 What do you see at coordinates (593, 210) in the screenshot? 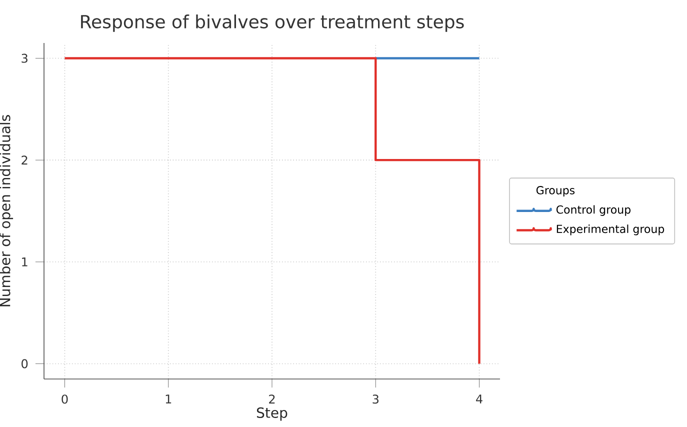
I see `legend-label: Control group` at bounding box center [593, 210].